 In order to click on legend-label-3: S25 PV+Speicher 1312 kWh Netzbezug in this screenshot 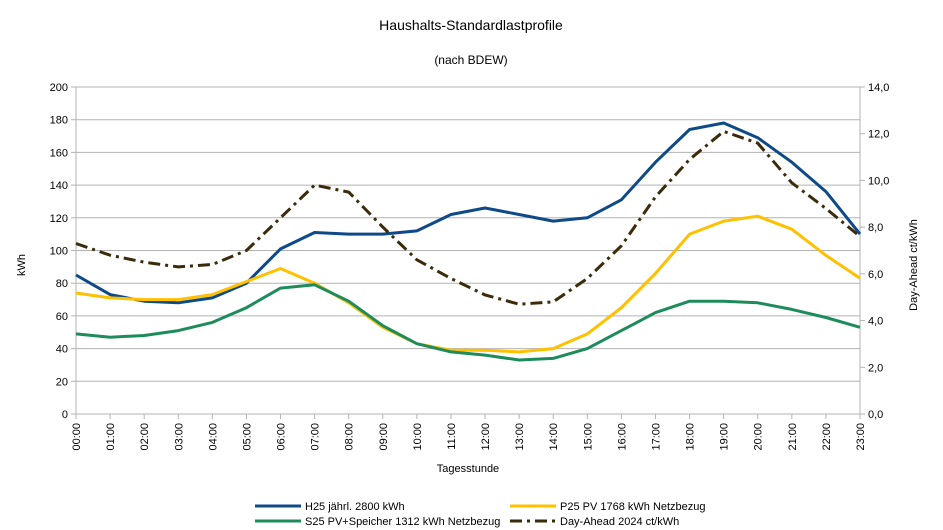, I will do `click(402, 522)`.